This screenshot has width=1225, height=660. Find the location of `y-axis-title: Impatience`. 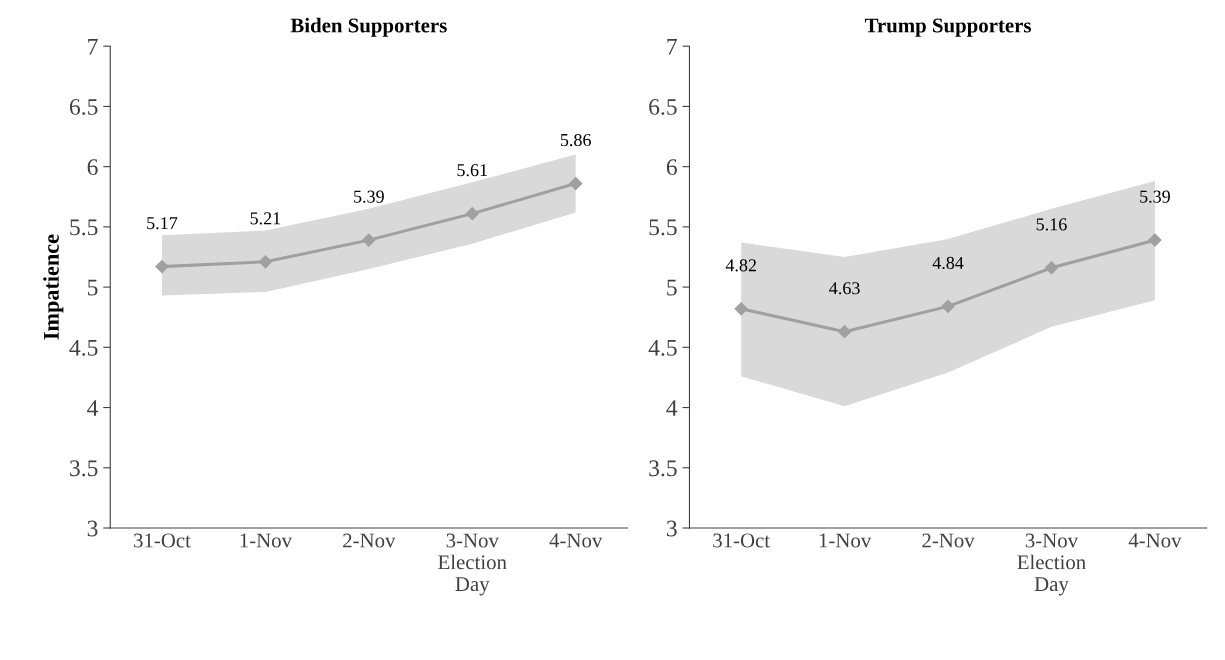

y-axis-title: Impatience is located at coordinates (53, 287).